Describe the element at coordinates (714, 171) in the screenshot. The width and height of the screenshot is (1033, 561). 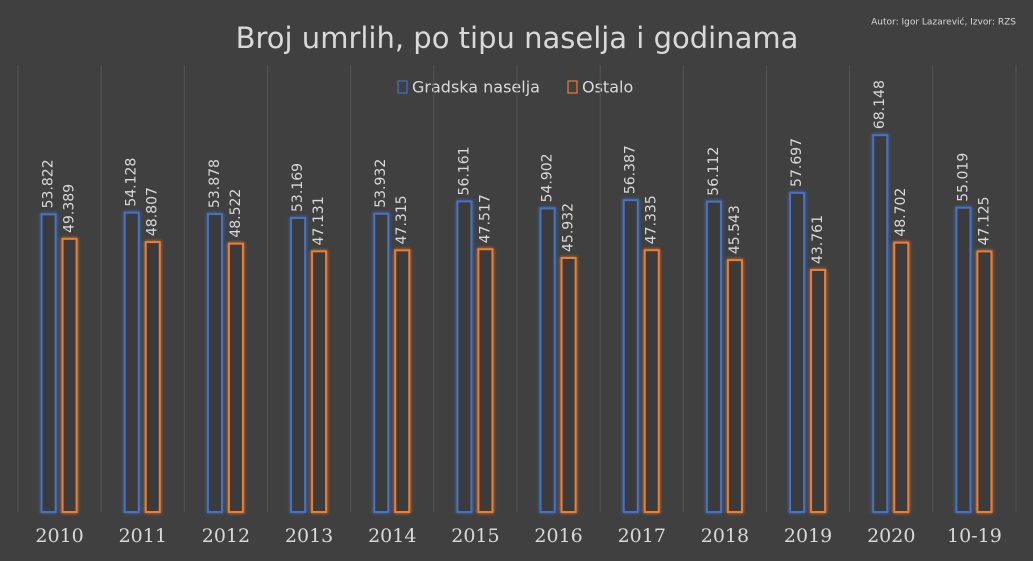
I see `data-label: 56.112` at that location.